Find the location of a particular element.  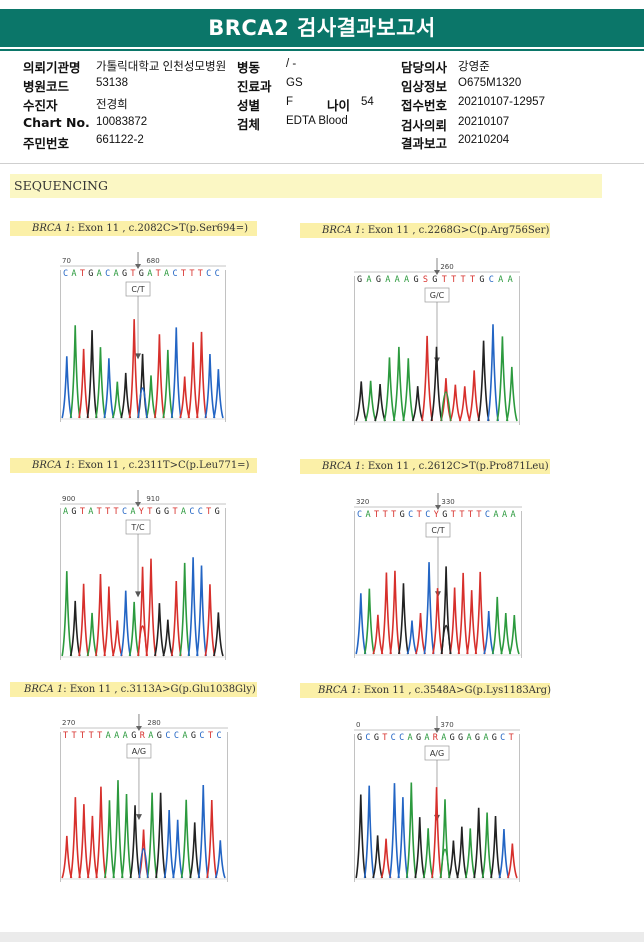

value-requesting-institution: 가톨릭대학교 인천성모병원 is located at coordinates (161, 67).